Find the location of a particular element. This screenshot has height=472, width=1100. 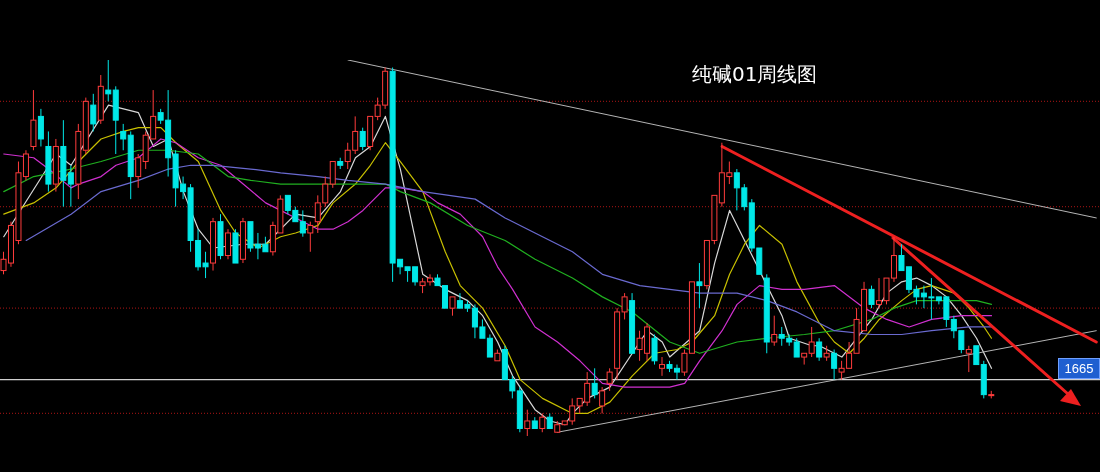

chart-title: 纯碱01周线图 is located at coordinates (755, 74).